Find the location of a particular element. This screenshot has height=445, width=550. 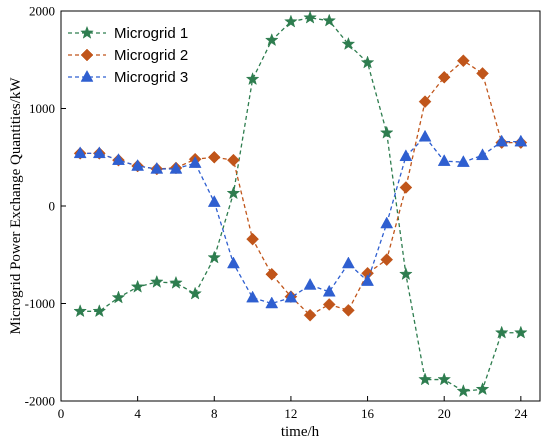

x-tick-label: 4 is located at coordinates (137, 413).